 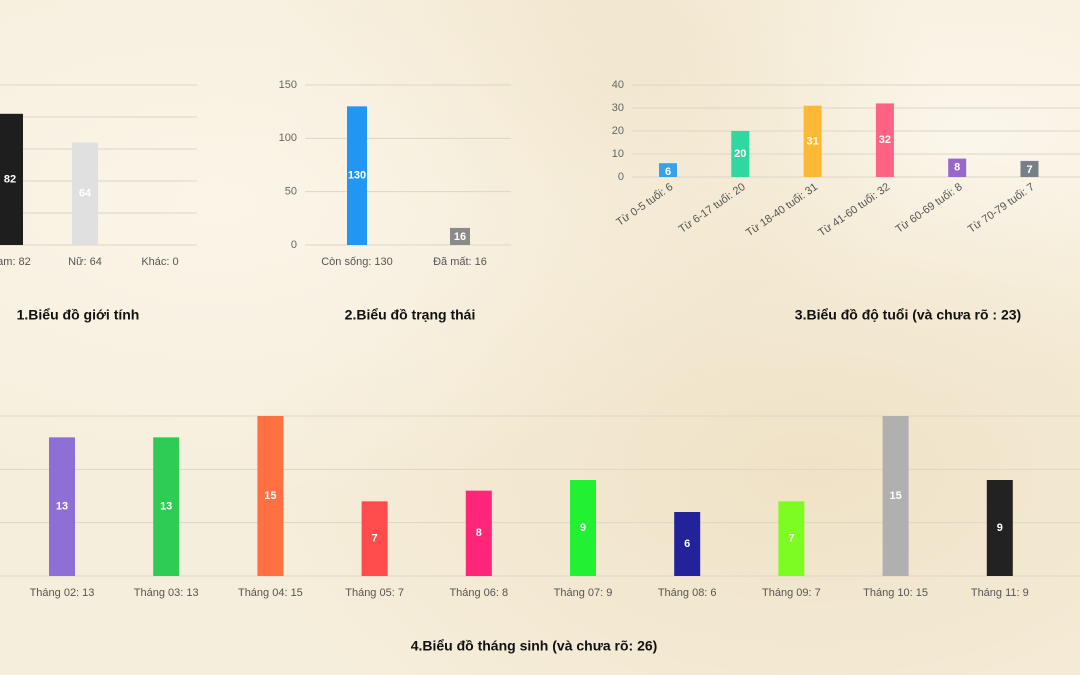 I want to click on chart-title: 3.Biểu đồ độ tuổi (và chưa rõ : 23), so click(x=908, y=315).